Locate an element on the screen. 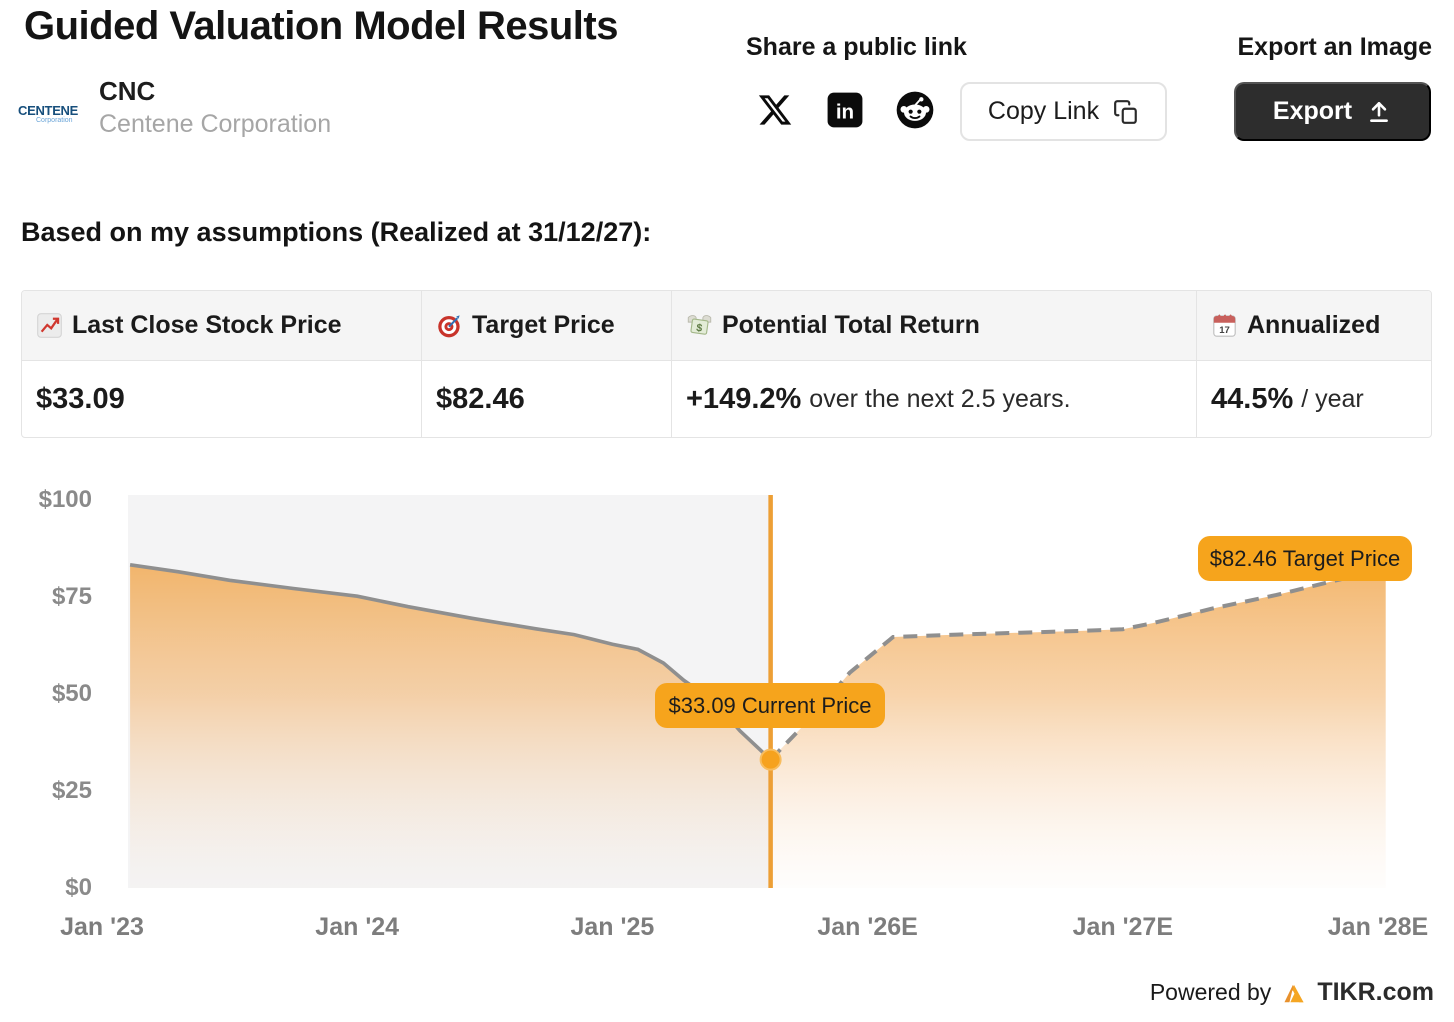 This screenshot has width=1454, height=1022. y-axis-tick-label: $75 is located at coordinates (71, 596).